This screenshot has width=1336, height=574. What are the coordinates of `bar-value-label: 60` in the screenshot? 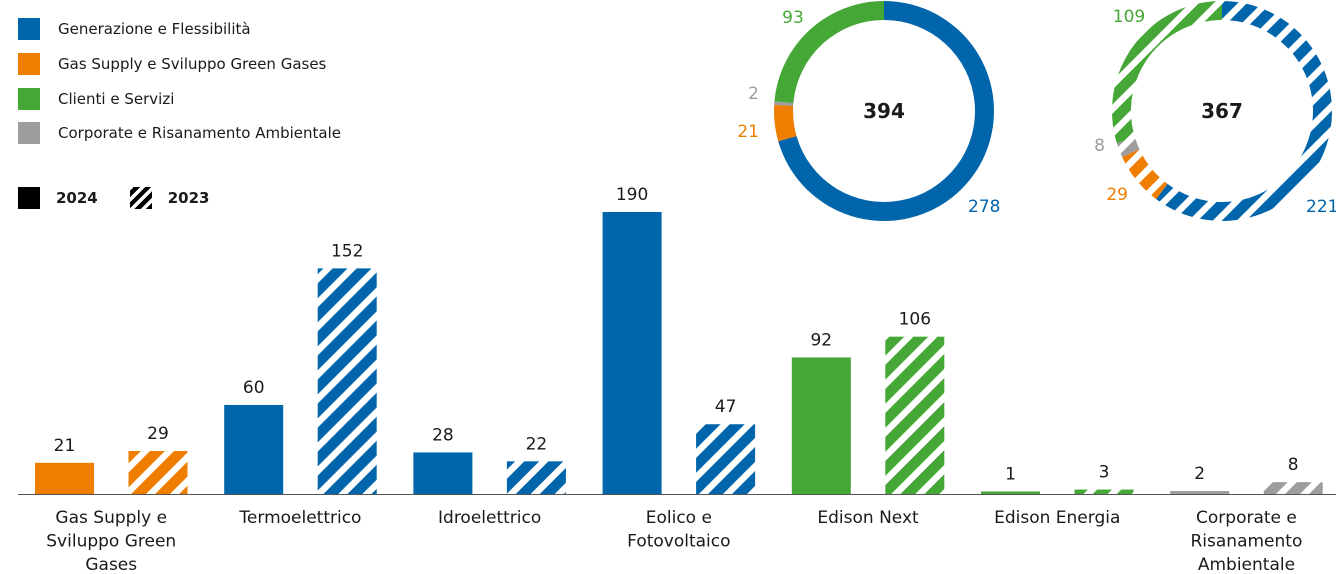 It's located at (254, 388).